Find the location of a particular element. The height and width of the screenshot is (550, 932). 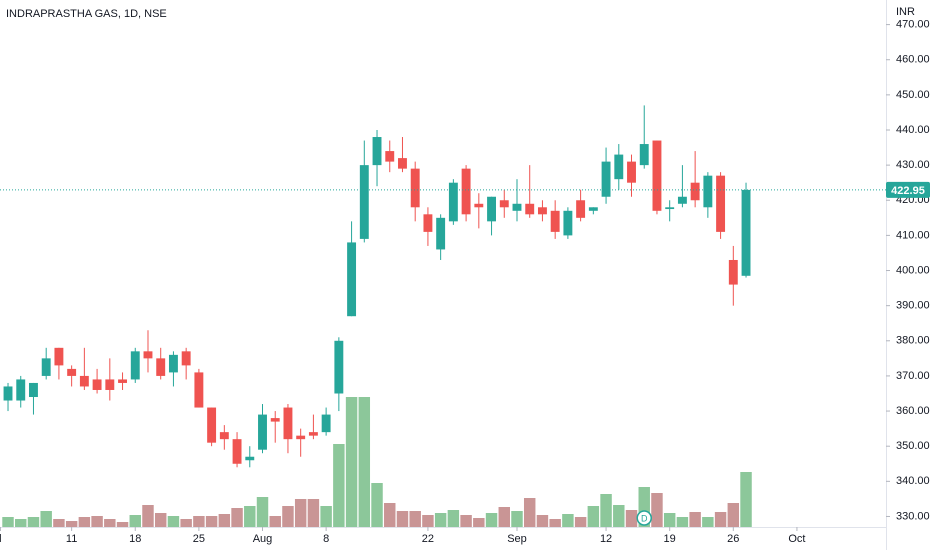

x-tick-label: 19 is located at coordinates (670, 539).